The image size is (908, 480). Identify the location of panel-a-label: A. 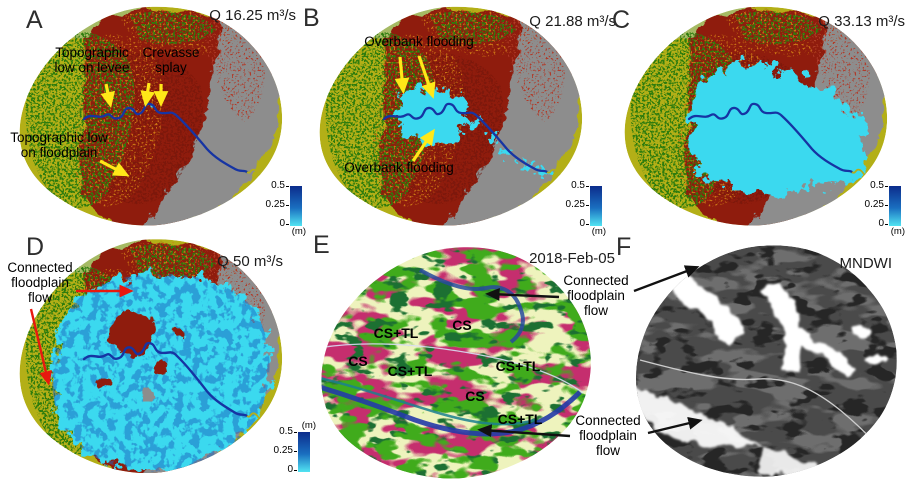
(34, 20).